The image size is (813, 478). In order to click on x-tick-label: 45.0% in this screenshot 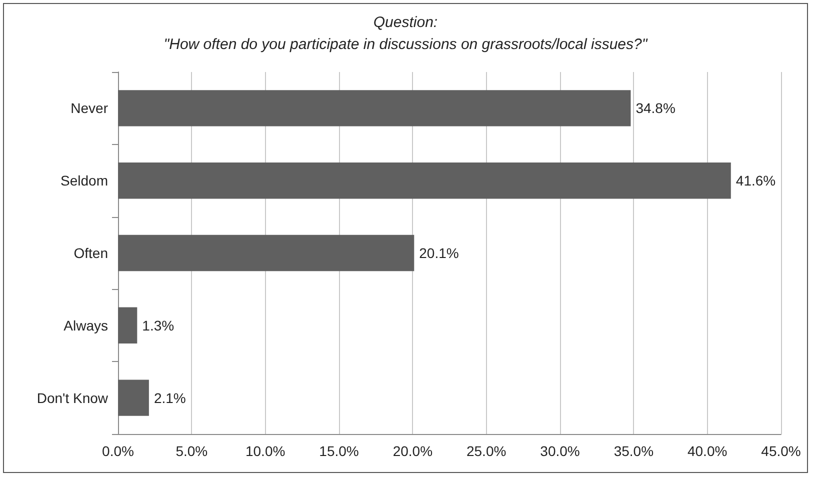, I will do `click(781, 451)`.